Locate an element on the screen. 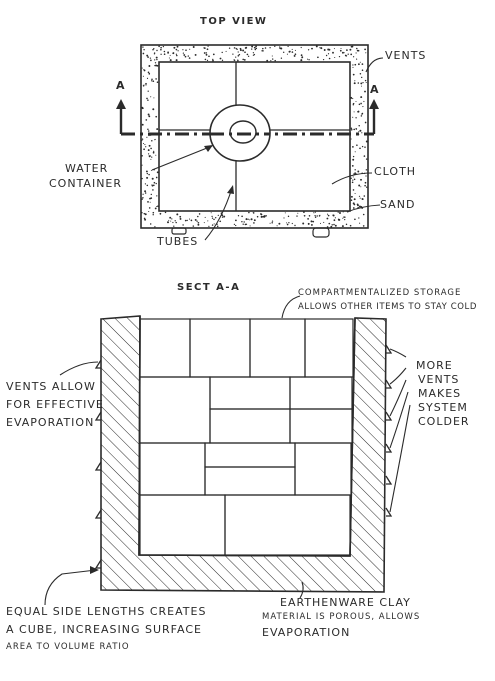  more-vents-label-line1: MORE is located at coordinates (434, 365).